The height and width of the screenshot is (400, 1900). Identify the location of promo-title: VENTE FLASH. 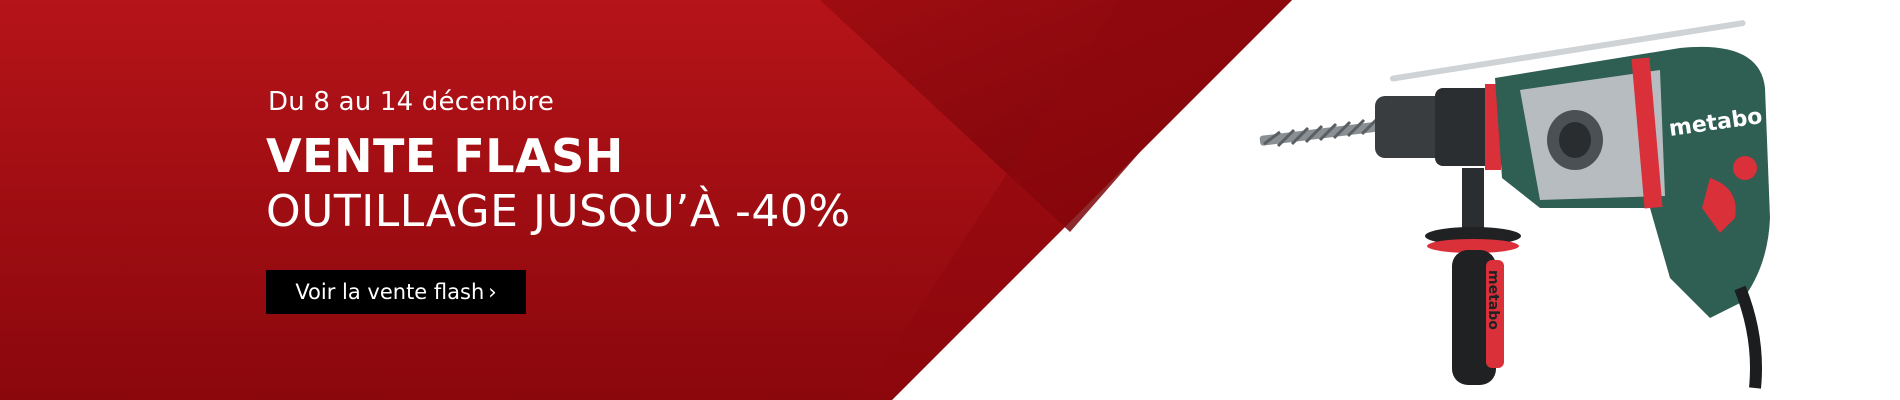
(445, 156).